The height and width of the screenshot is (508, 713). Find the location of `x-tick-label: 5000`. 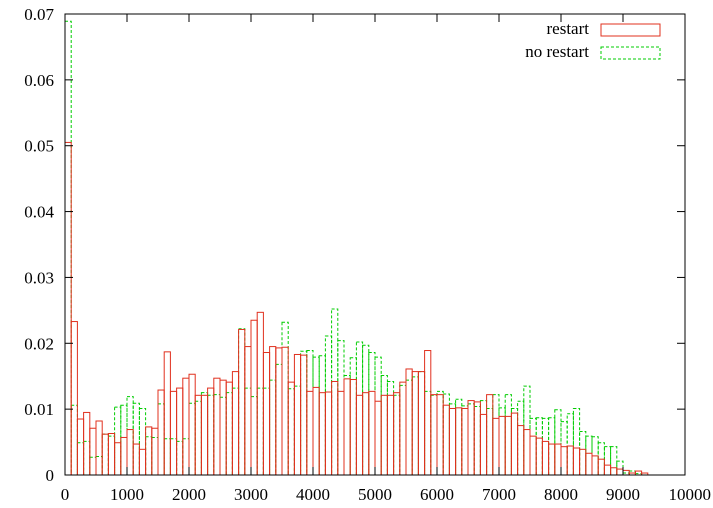

x-tick-label: 5000 is located at coordinates (375, 494).